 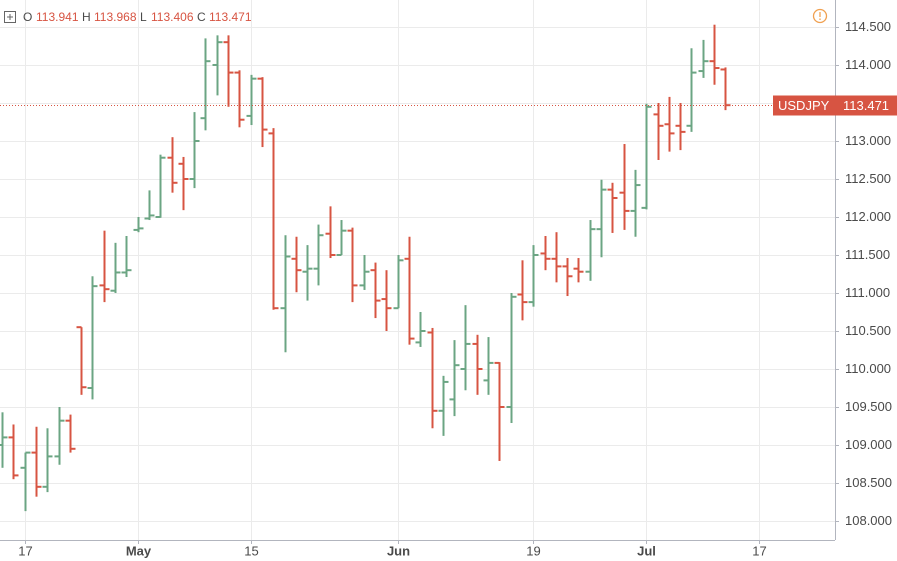 What do you see at coordinates (867, 254) in the screenshot?
I see `y-tick-label: 111.500` at bounding box center [867, 254].